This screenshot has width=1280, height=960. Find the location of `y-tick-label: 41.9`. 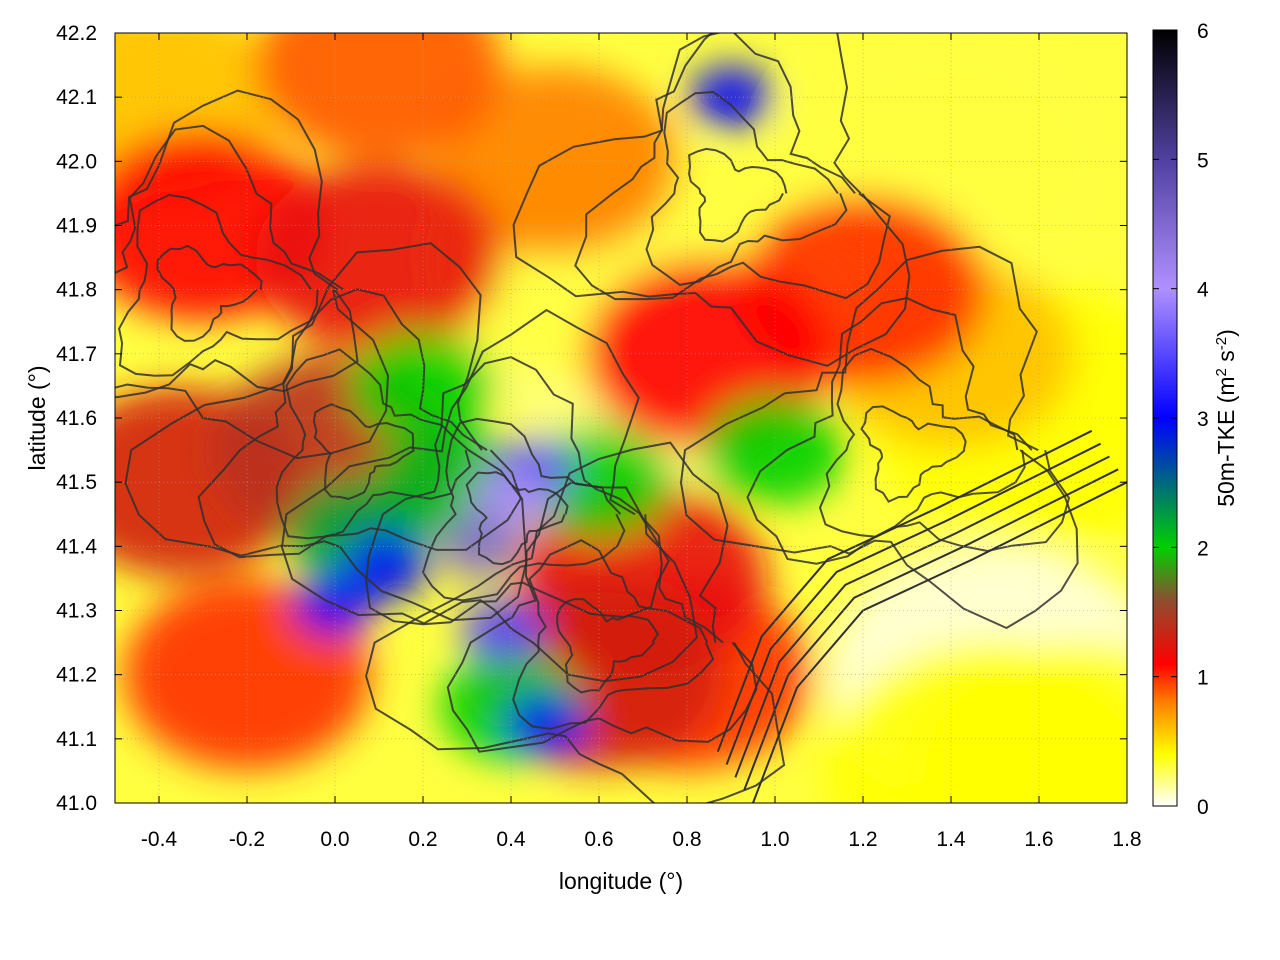

y-tick-label: 41.9 is located at coordinates (76, 226).